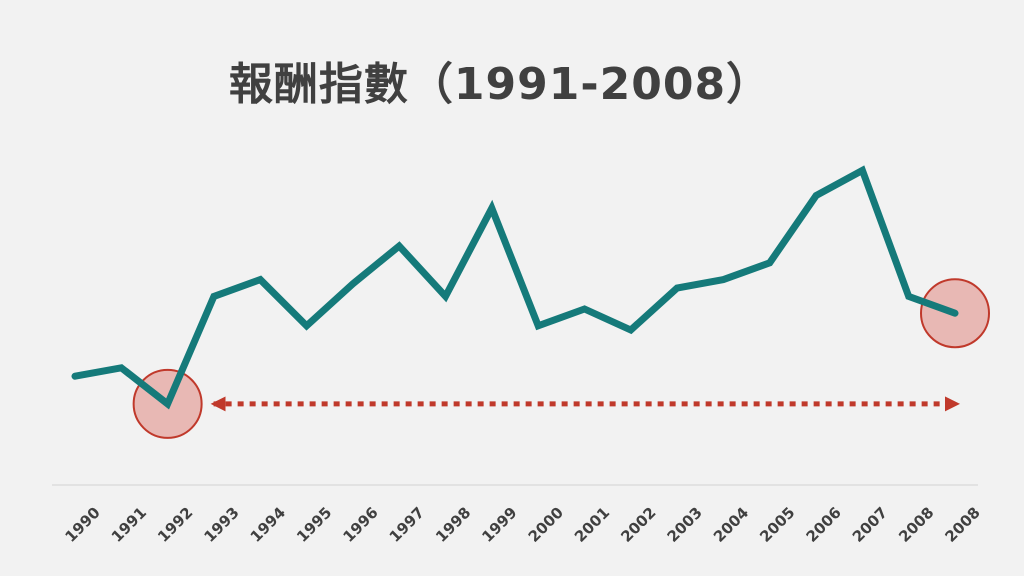 The image size is (1024, 576). I want to click on chart-title: 報酬指數（1991-2008）, so click(500, 84).